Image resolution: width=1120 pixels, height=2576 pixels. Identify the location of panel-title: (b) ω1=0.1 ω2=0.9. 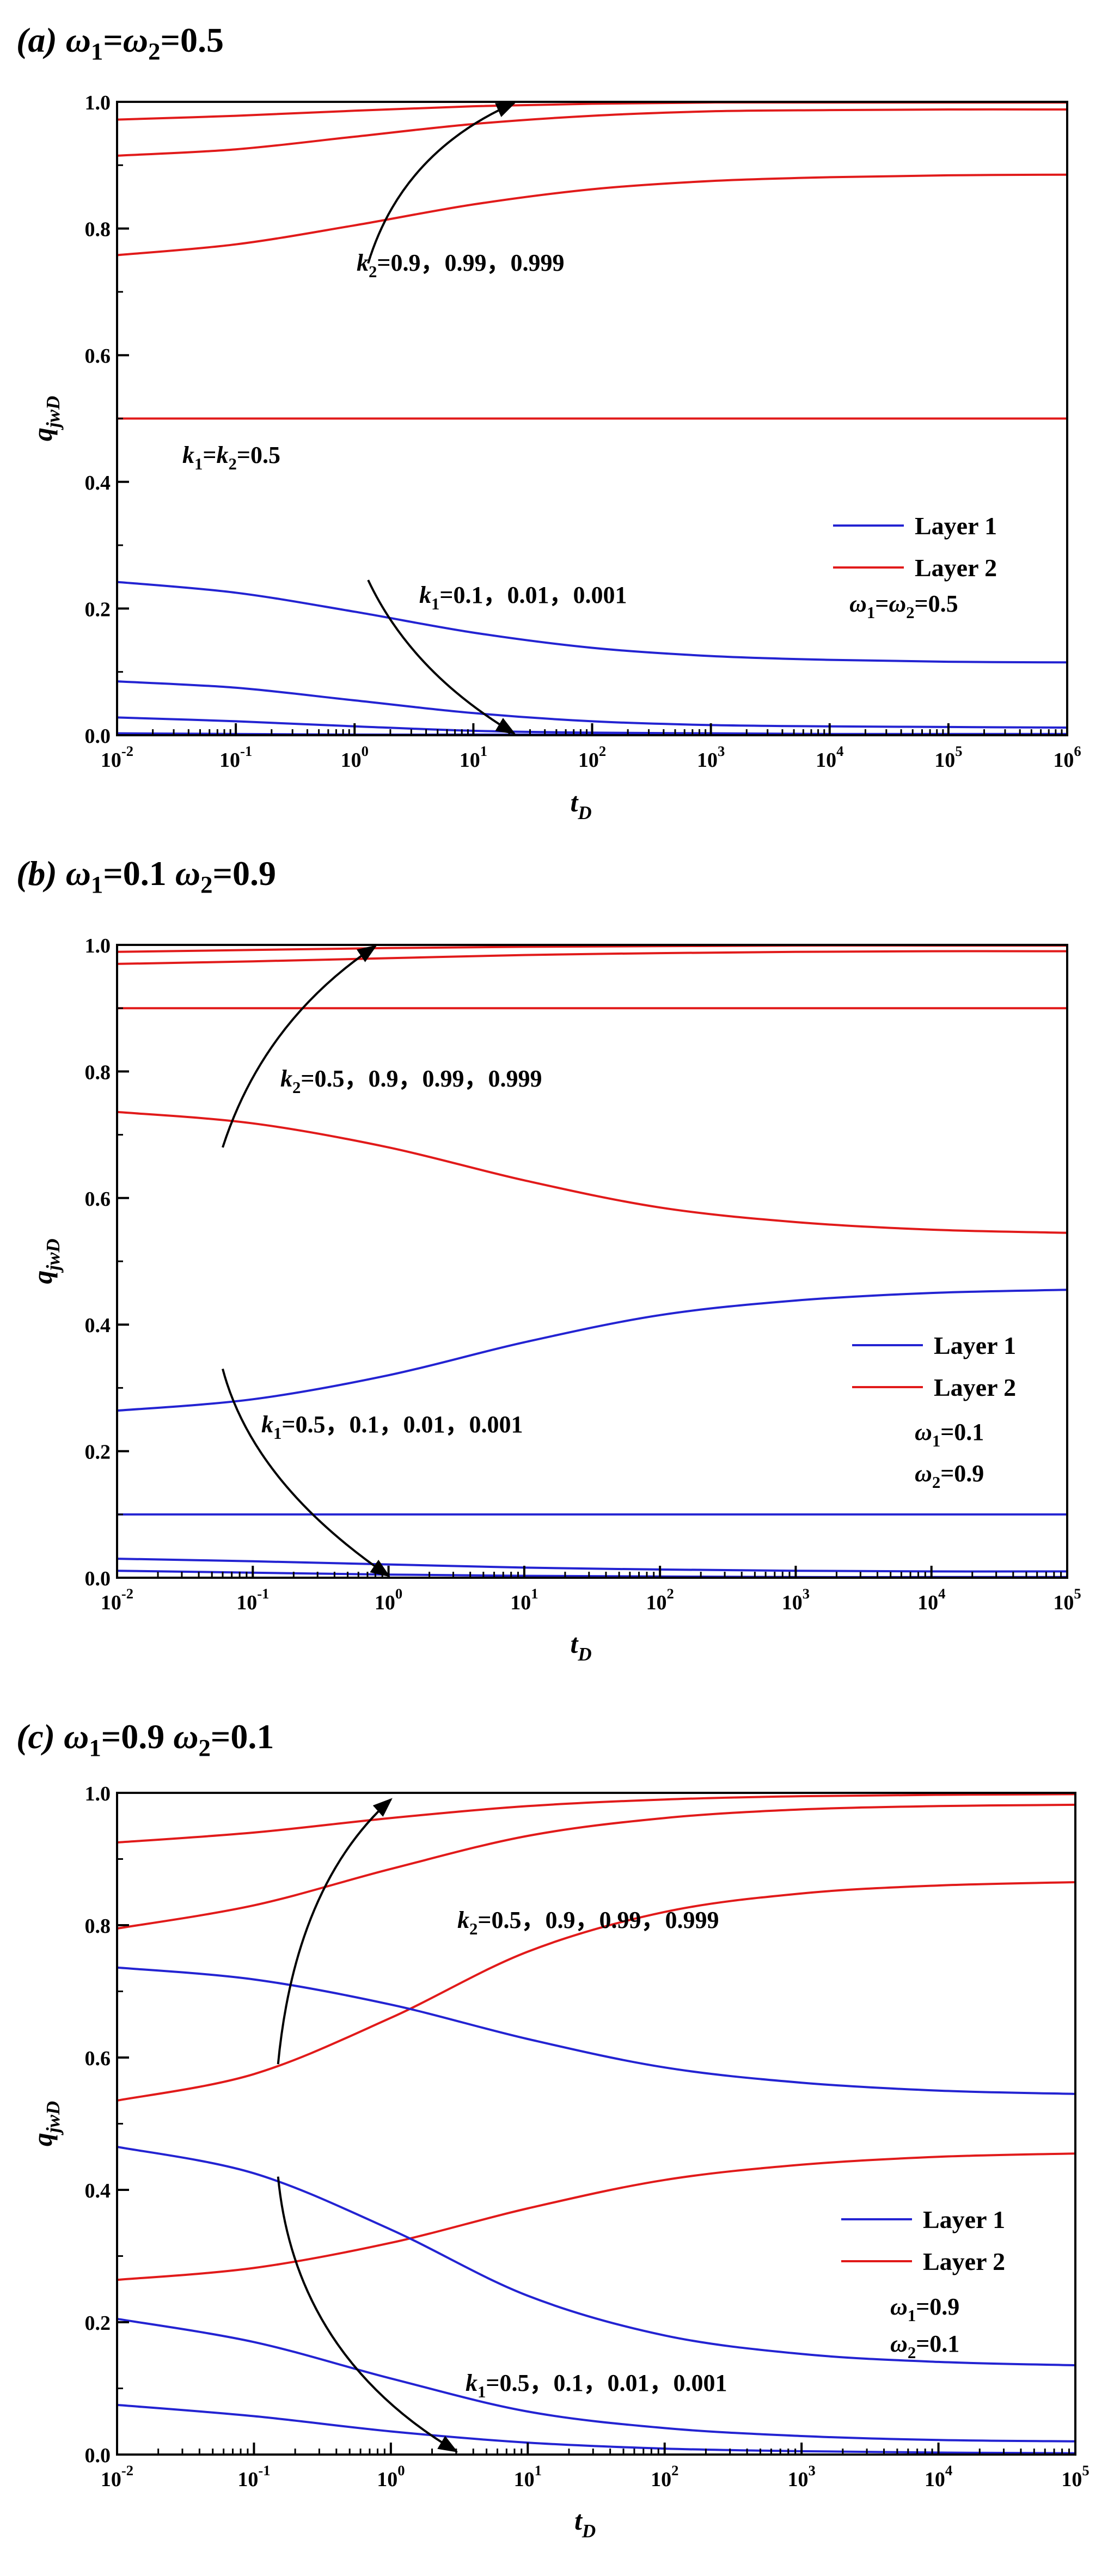
(146, 876).